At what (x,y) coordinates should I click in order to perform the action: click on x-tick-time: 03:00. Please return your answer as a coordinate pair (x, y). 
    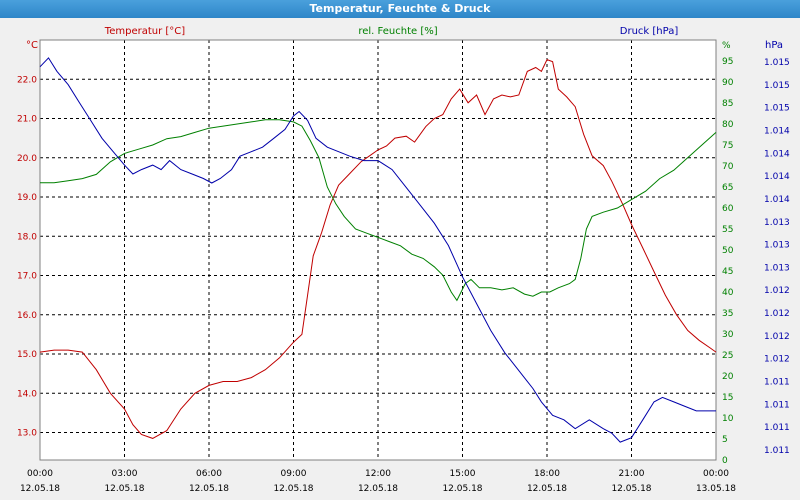
    Looking at the image, I should click on (125, 474).